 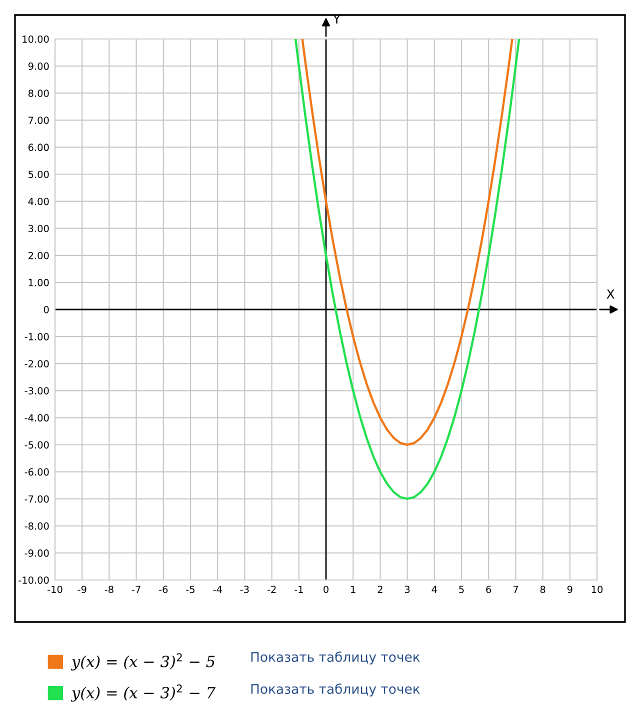 I want to click on x-tick-label: 10, so click(x=597, y=590).